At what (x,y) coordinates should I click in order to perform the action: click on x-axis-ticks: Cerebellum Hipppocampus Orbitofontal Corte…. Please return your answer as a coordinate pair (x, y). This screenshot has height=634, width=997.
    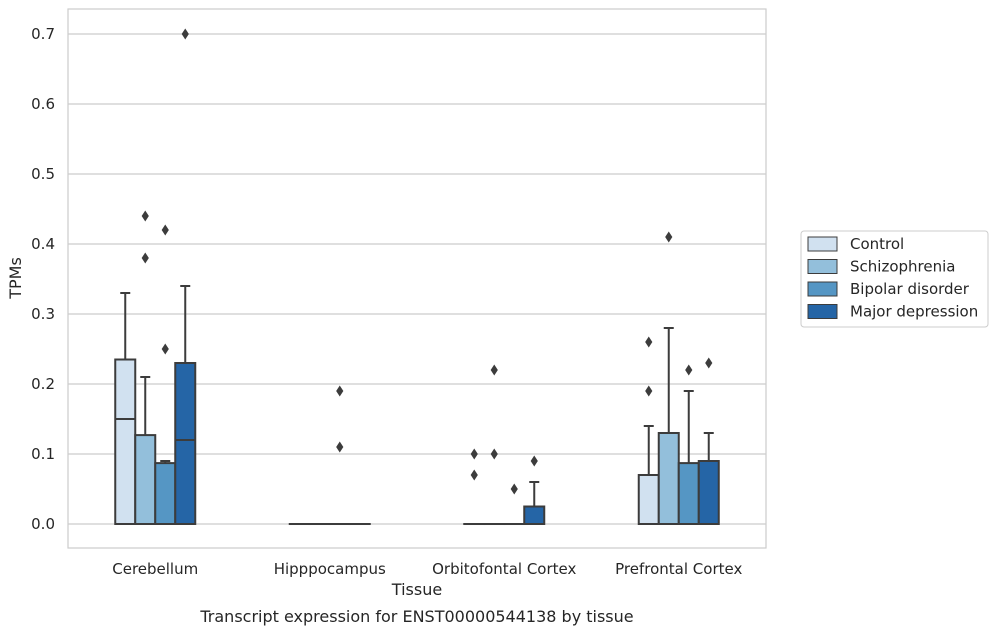
    Looking at the image, I should click on (427, 569).